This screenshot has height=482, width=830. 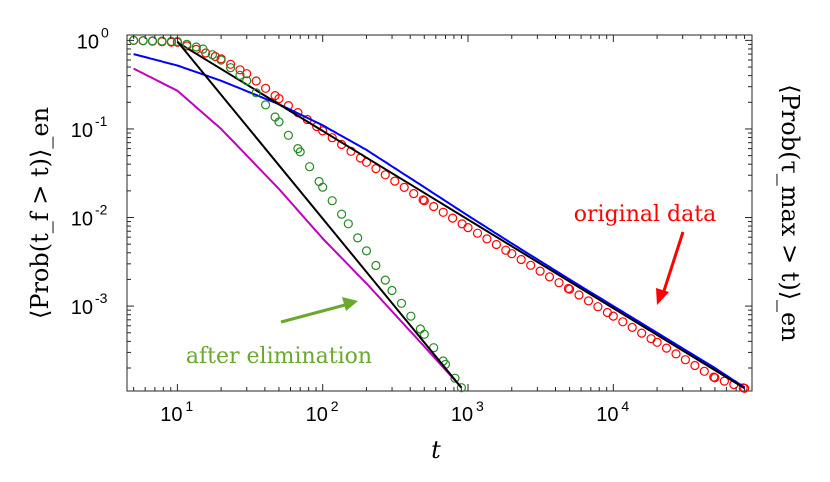 What do you see at coordinates (40, 213) in the screenshot?
I see `y-axis-label-left: ⟨Prob(t_f > t)⟩_en` at bounding box center [40, 213].